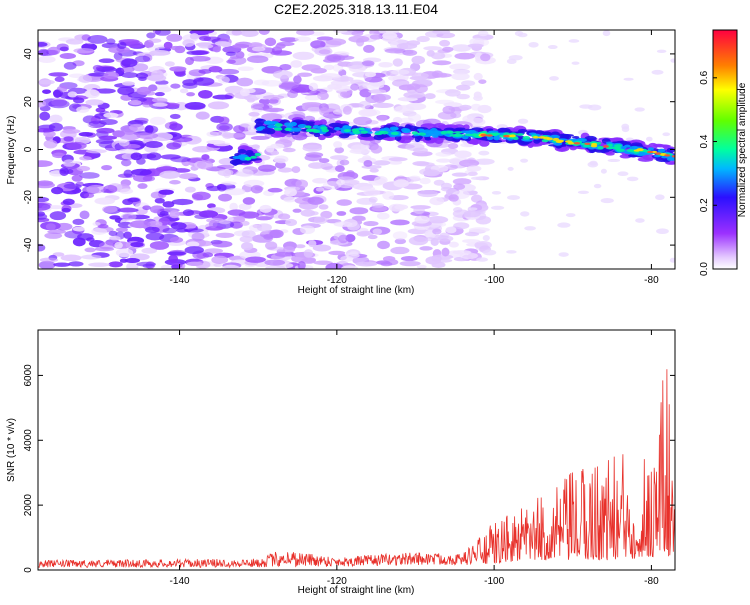 Image resolution: width=750 pixels, height=605 pixels. Describe the element at coordinates (180, 280) in the screenshot. I see `spectrogram-x-tick-label: -140` at that location.